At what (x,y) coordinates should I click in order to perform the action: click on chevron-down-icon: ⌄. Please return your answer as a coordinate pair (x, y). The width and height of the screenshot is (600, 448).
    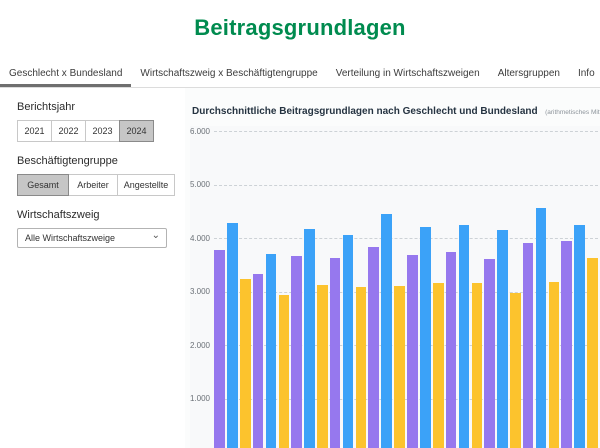
    Looking at the image, I should click on (155, 235).